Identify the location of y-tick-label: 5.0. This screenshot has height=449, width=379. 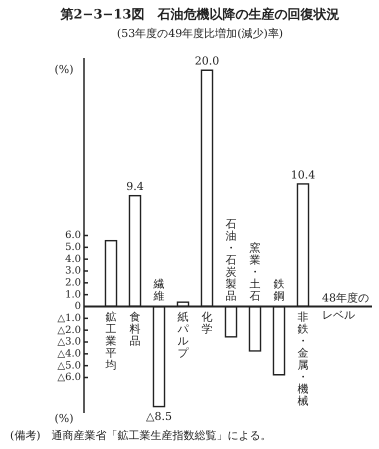
(73, 247).